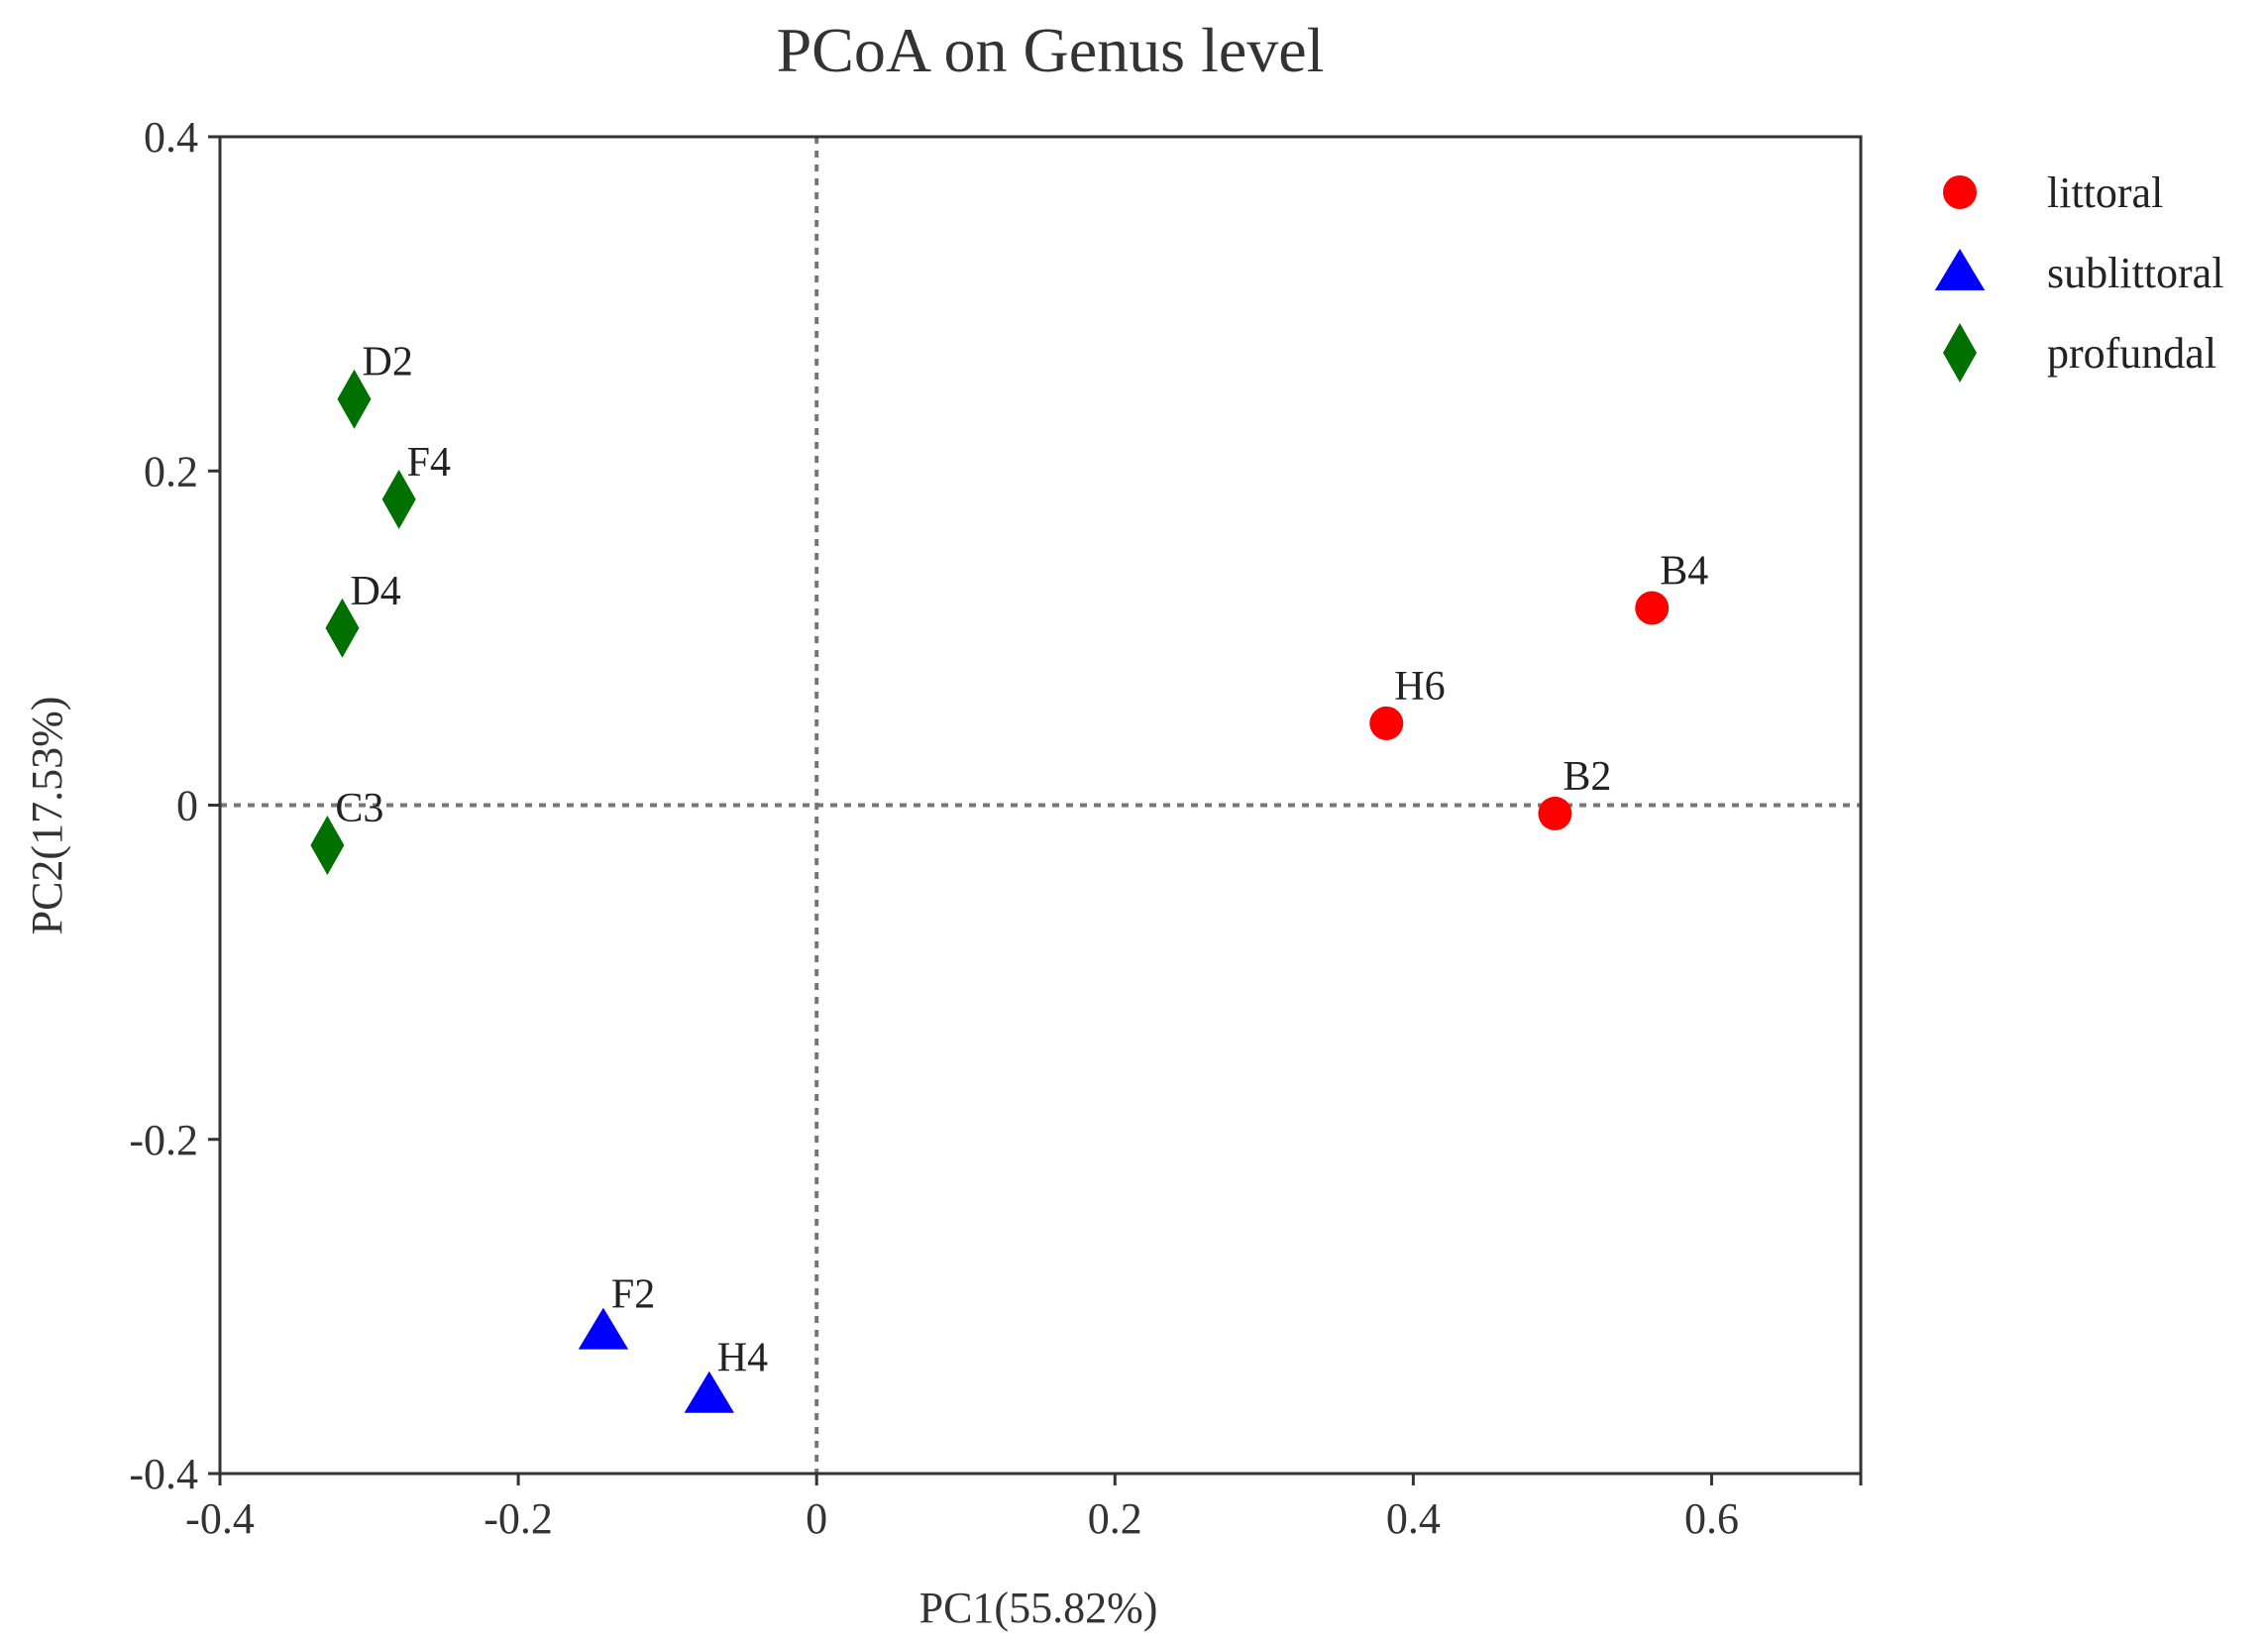 This screenshot has width=2268, height=1645. I want to click on x-axis-title: PC1(55.82%), so click(1039, 1608).